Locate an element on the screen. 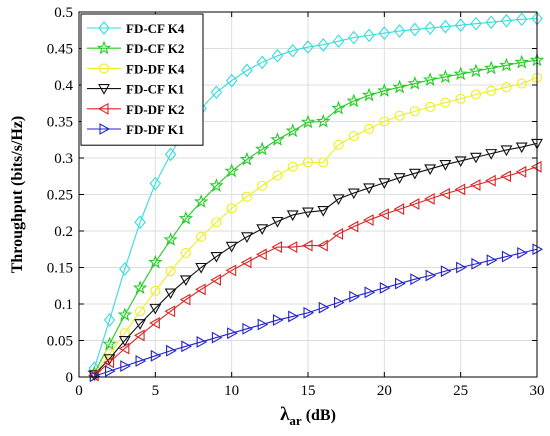 This screenshot has height=436, width=550. x-tick-label: 30 is located at coordinates (537, 391).